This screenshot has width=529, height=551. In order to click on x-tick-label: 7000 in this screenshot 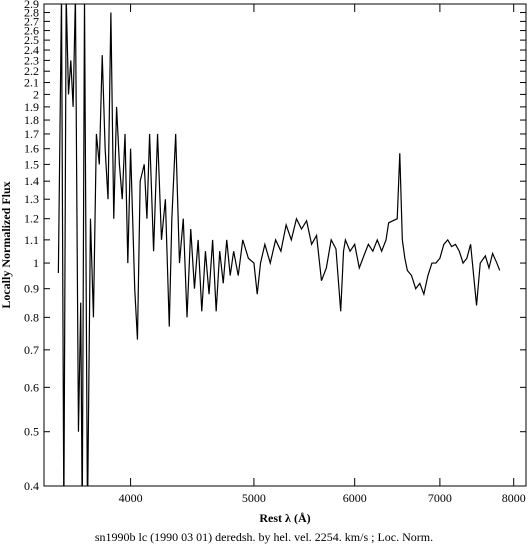, I will do `click(440, 498)`.